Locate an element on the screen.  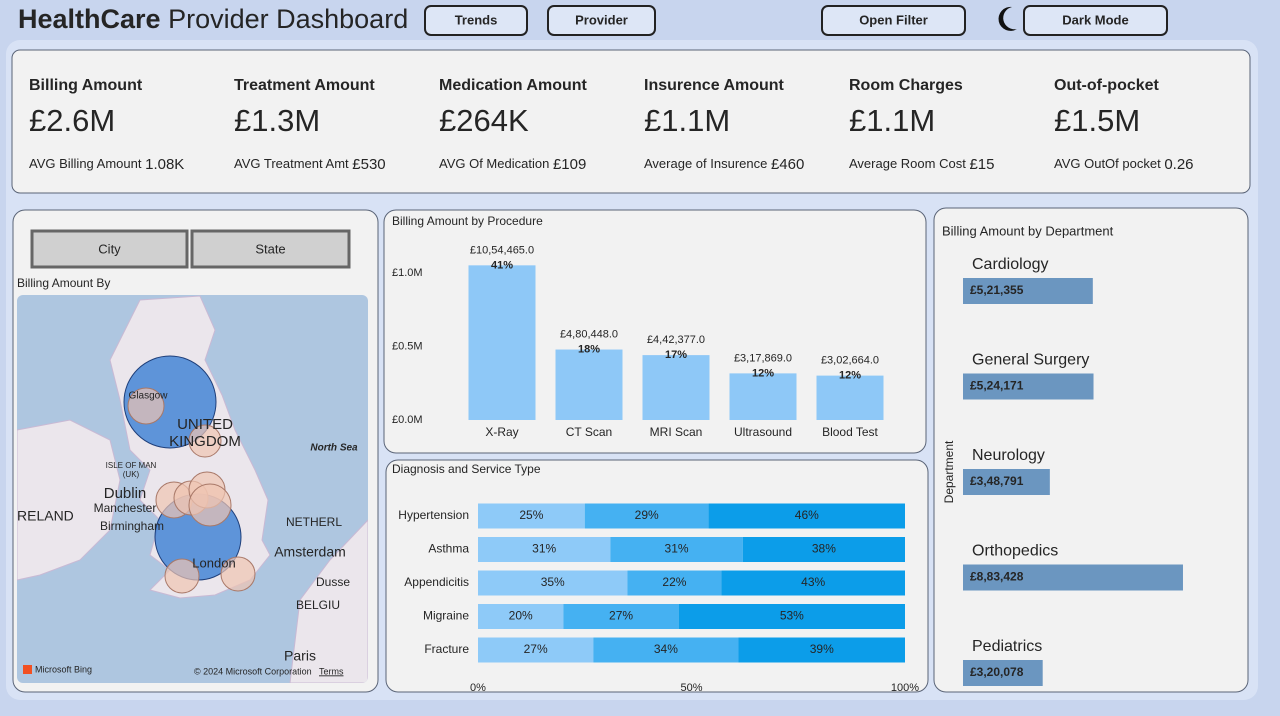
map-button: State is located at coordinates (270, 249).